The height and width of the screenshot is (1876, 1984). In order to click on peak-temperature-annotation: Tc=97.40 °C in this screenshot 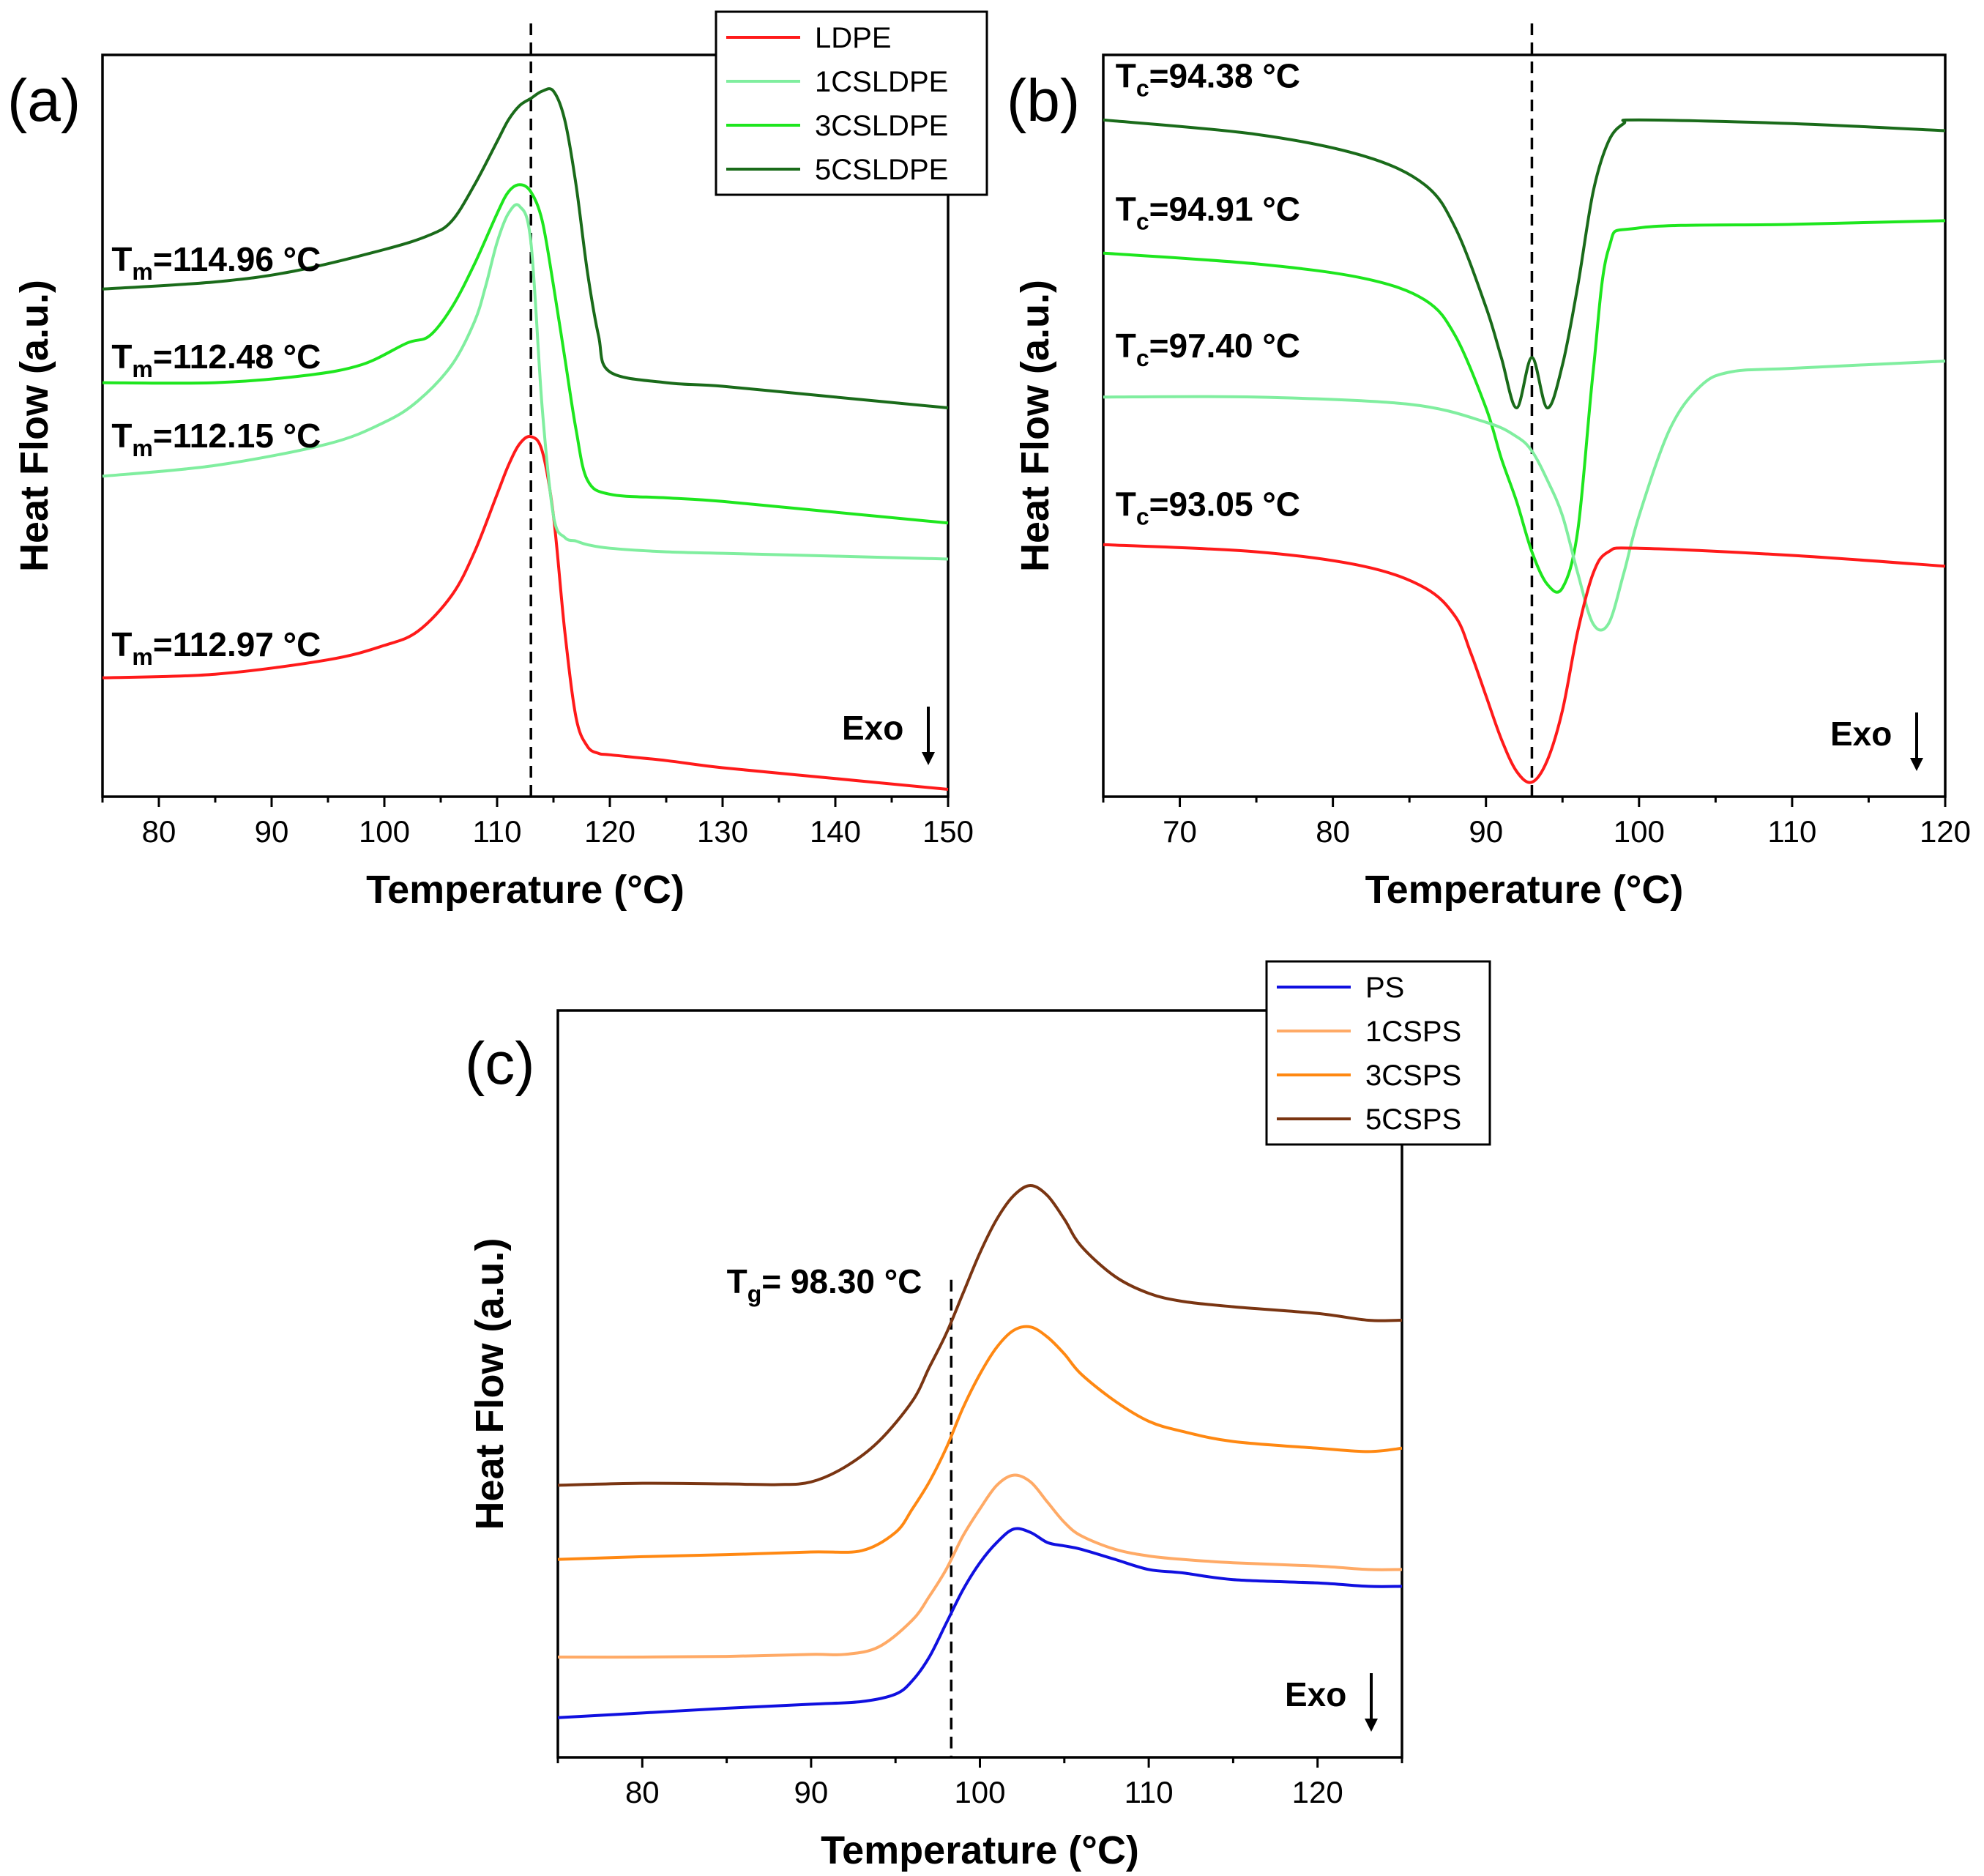, I will do `click(1208, 349)`.